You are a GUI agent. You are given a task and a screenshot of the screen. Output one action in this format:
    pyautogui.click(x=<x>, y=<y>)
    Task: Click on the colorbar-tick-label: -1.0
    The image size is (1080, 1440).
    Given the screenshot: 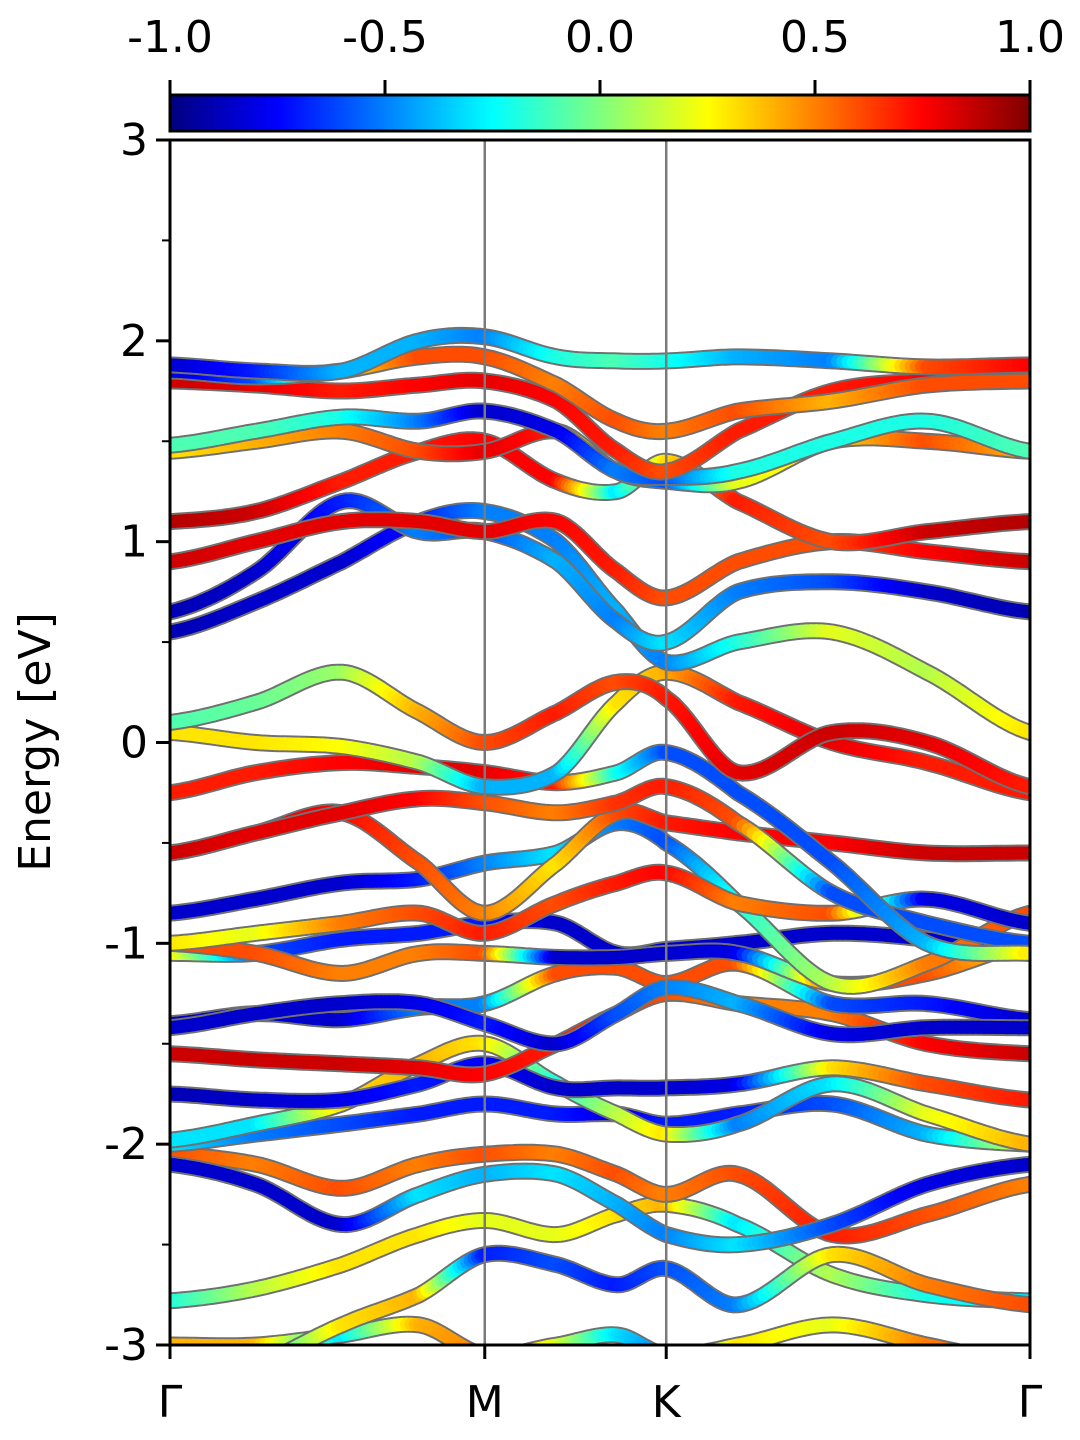 What is the action you would take?
    pyautogui.click(x=170, y=37)
    